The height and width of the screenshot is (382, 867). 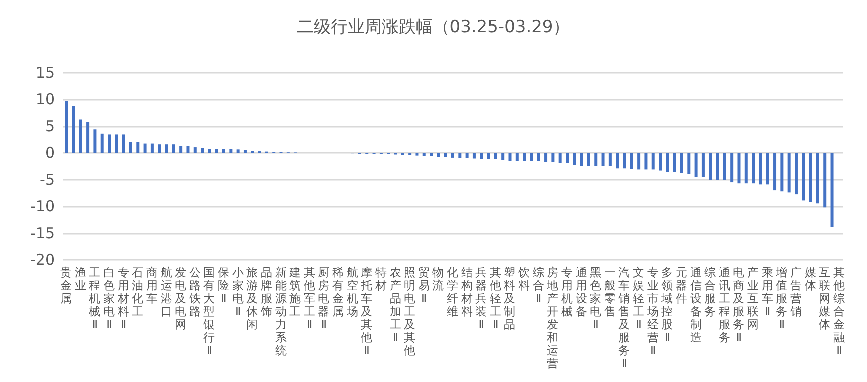 I want to click on x-tick-label: 白色家电Ⅱ, so click(x=110, y=299).